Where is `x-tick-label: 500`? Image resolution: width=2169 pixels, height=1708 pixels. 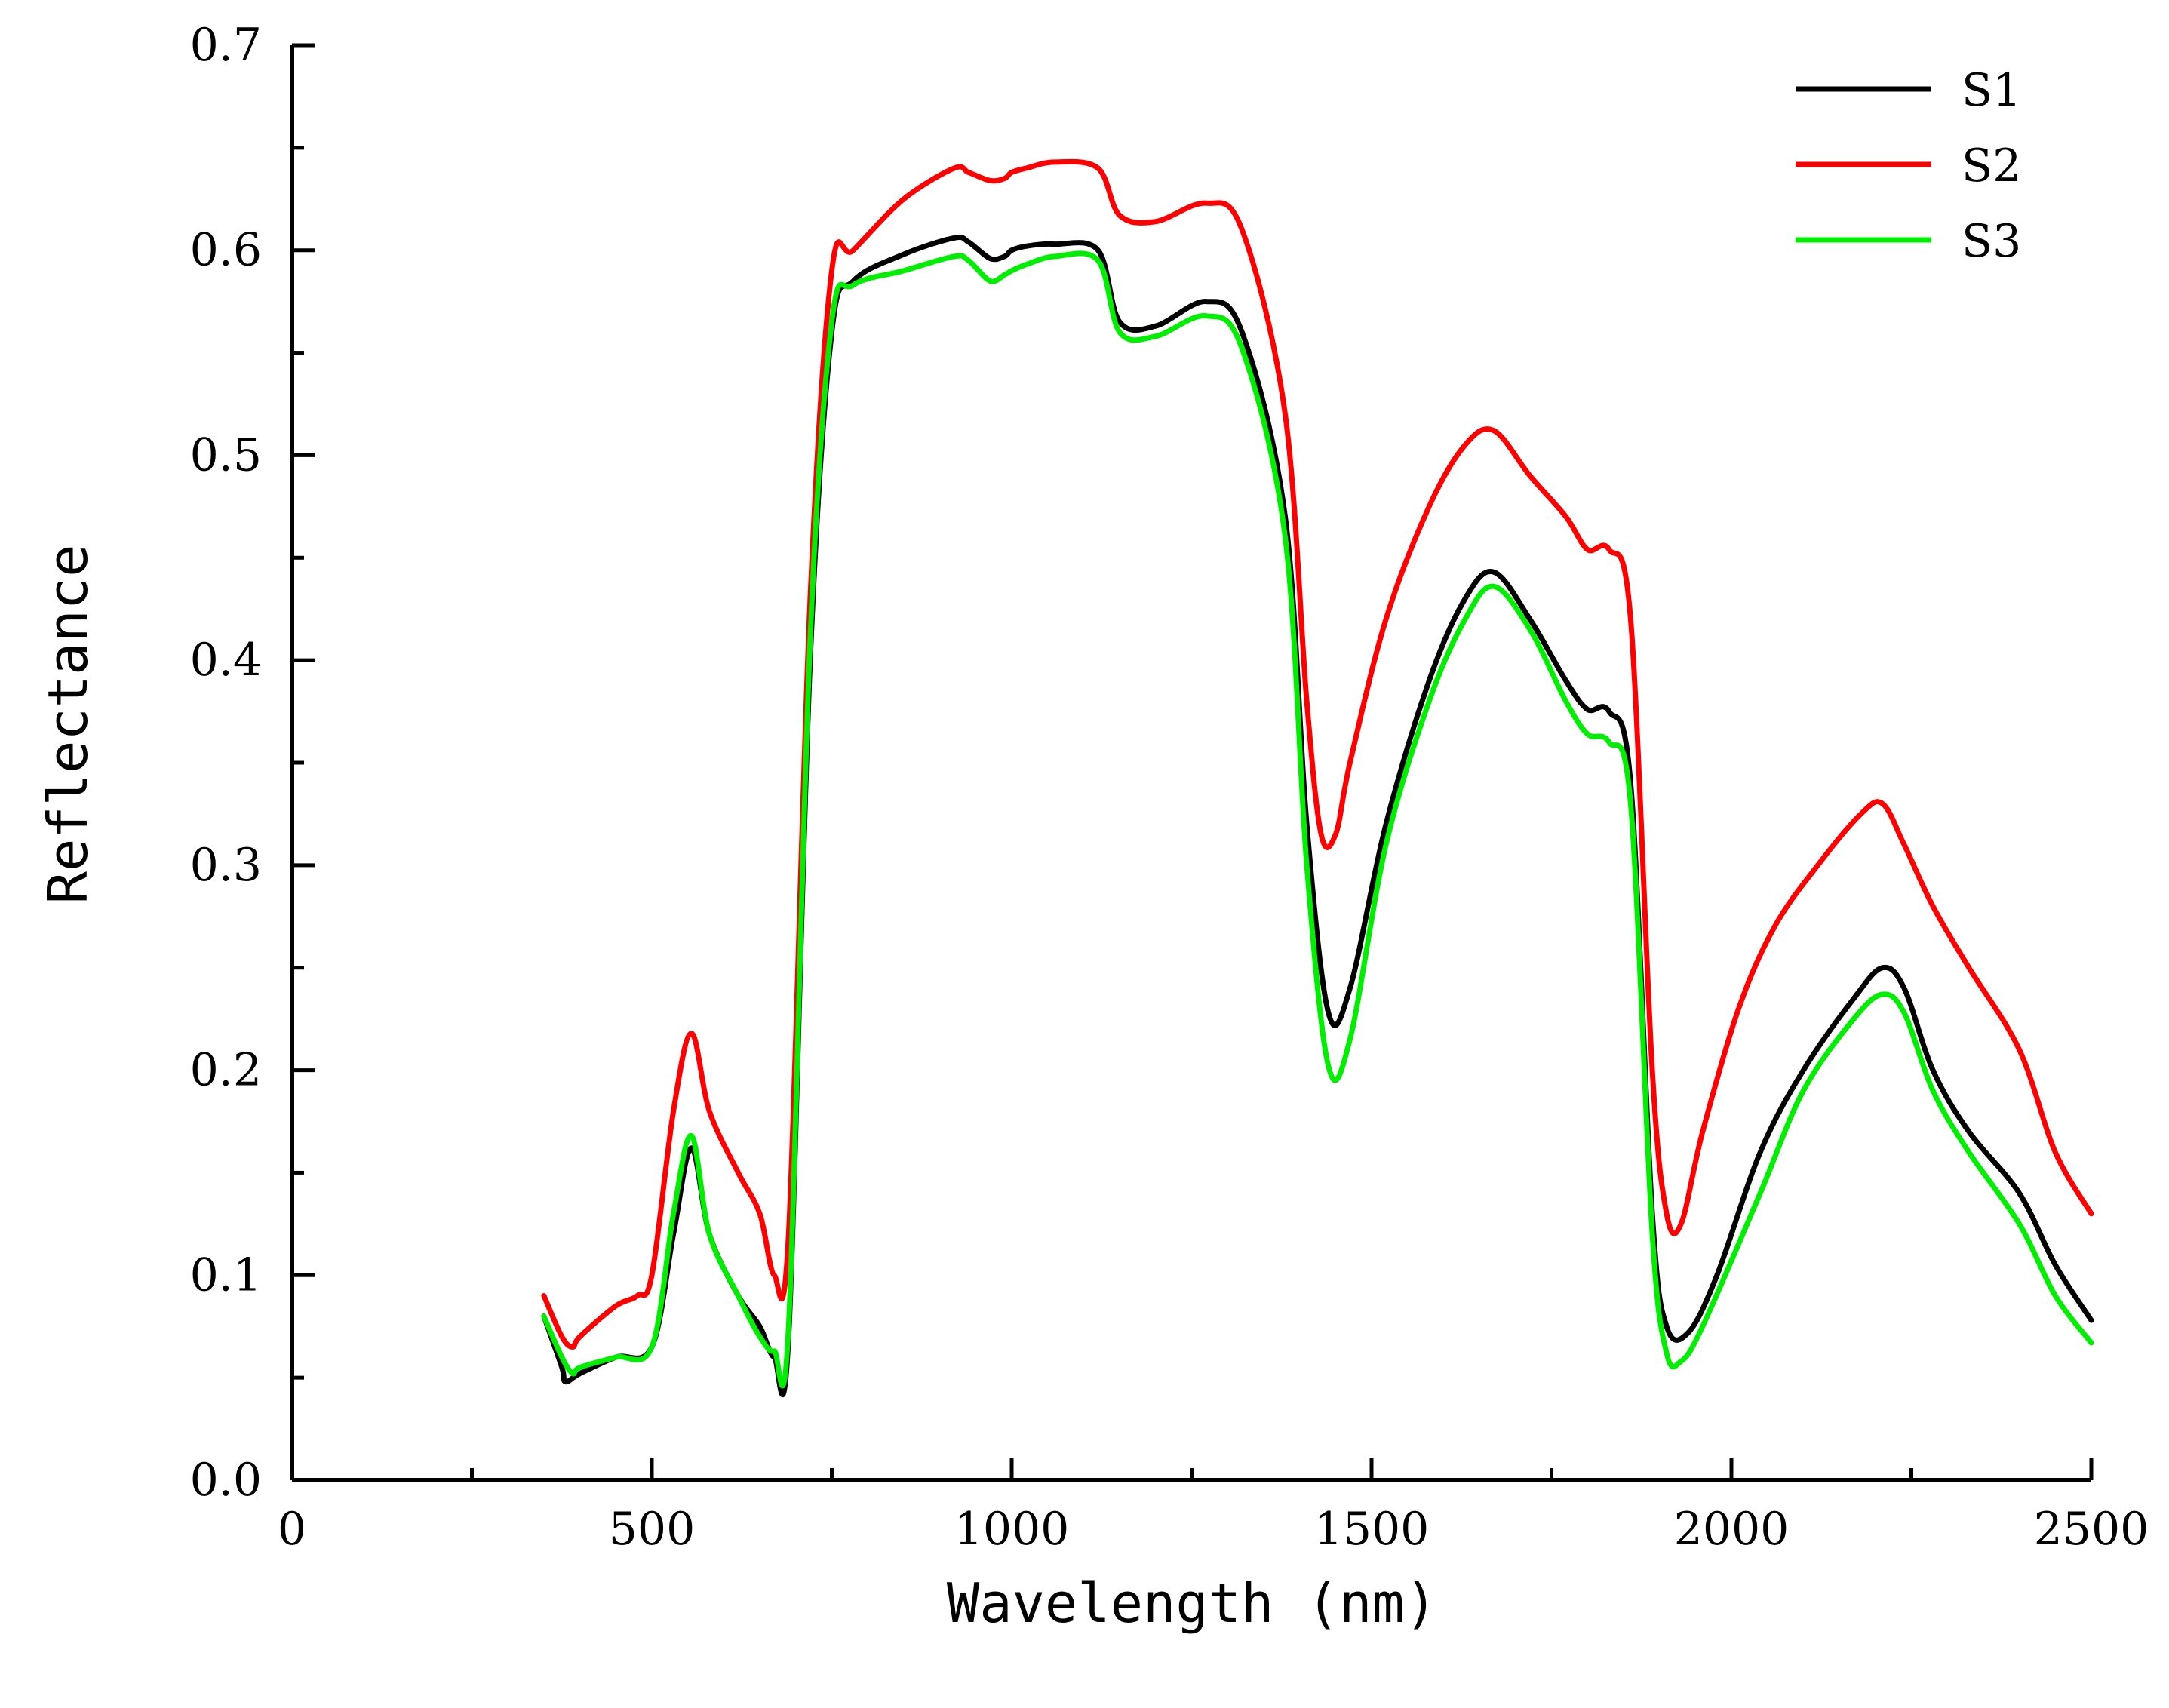
x-tick-label: 500 is located at coordinates (652, 1529).